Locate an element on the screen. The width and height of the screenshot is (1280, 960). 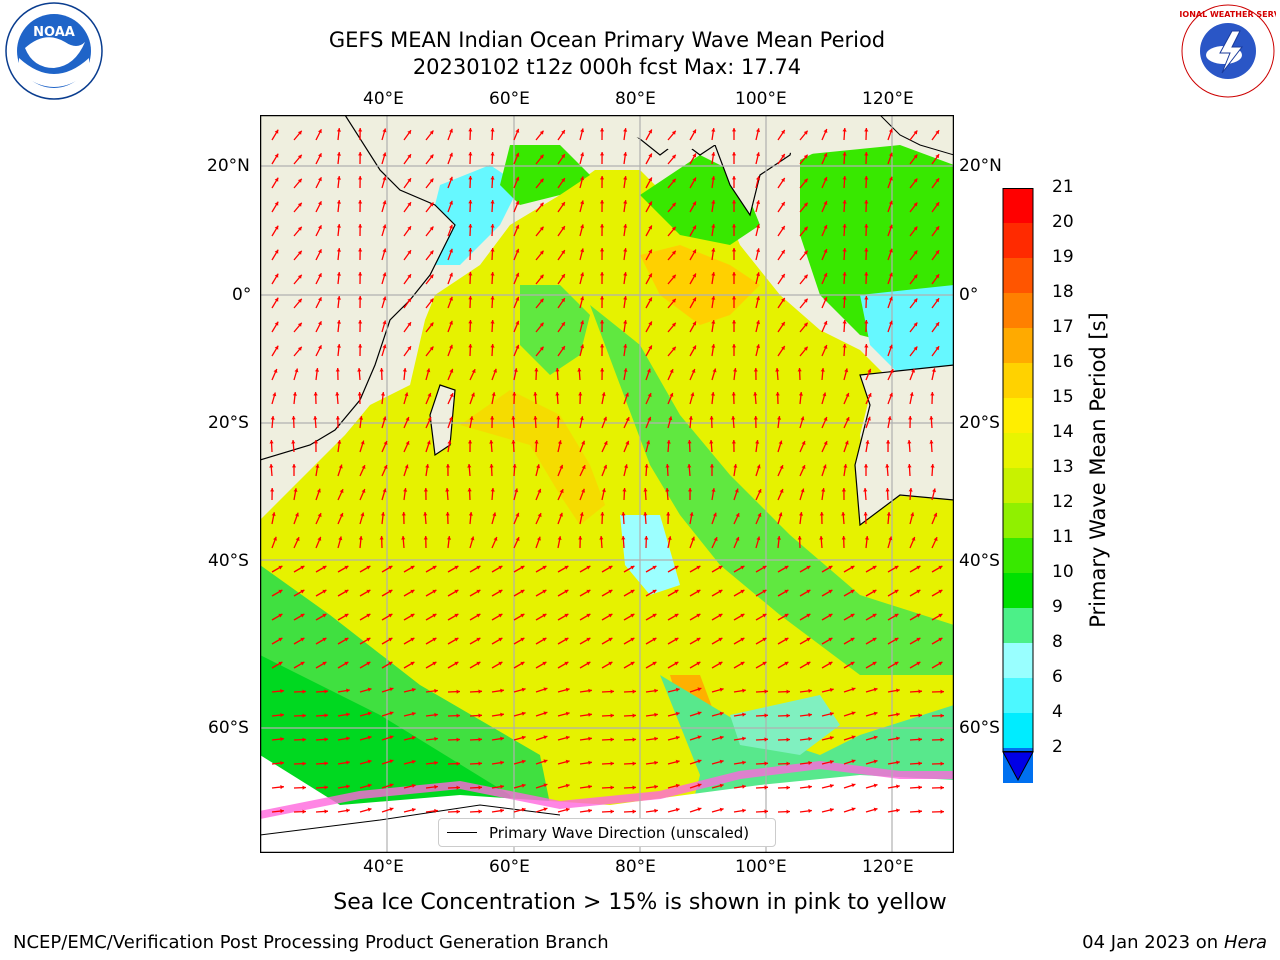
lat-tick-right: 40°S is located at coordinates (979, 561).